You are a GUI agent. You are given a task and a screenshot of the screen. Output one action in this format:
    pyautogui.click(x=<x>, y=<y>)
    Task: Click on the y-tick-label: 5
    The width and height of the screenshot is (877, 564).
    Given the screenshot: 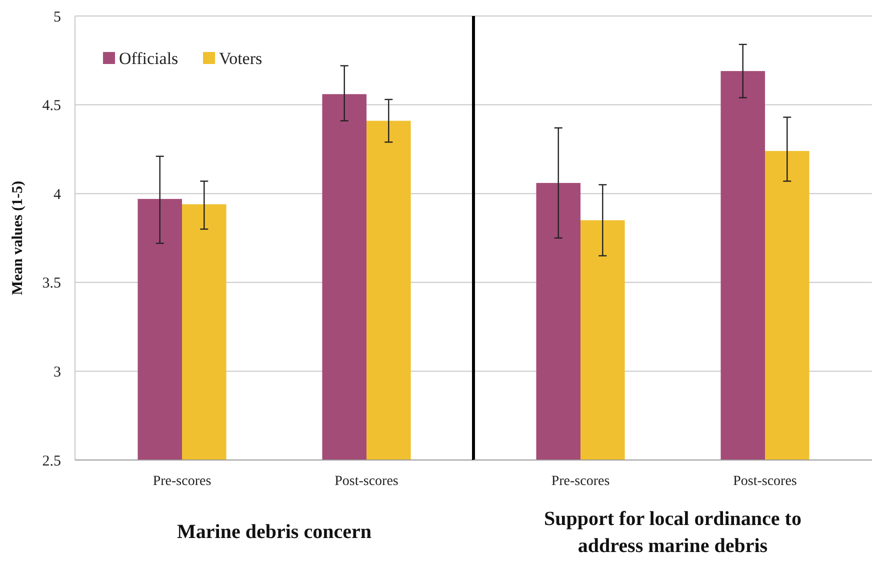 What is the action you would take?
    pyautogui.click(x=57, y=17)
    